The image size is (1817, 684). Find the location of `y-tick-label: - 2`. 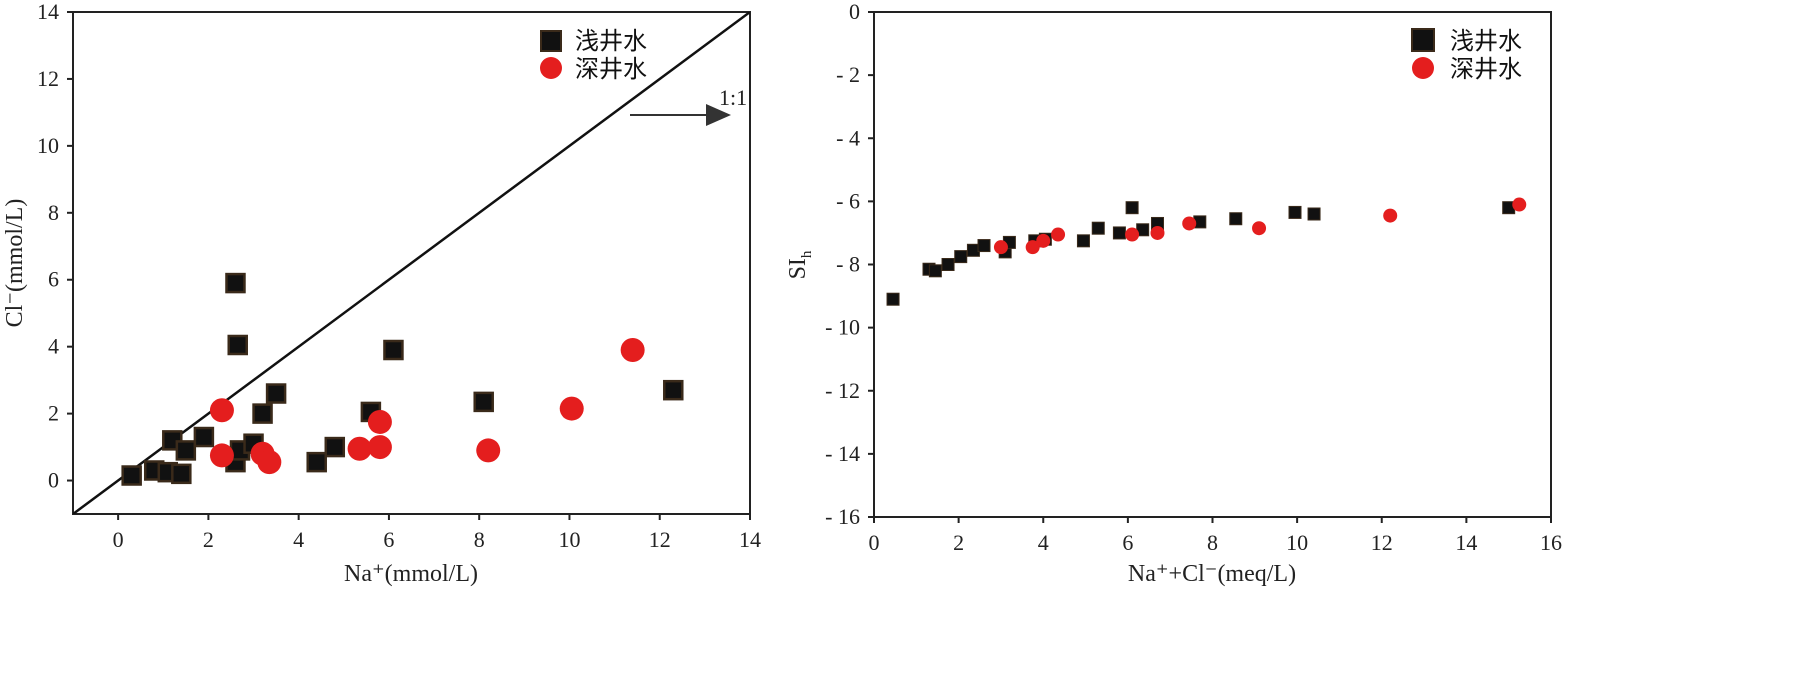

y-tick-label: - 2 is located at coordinates (848, 74).